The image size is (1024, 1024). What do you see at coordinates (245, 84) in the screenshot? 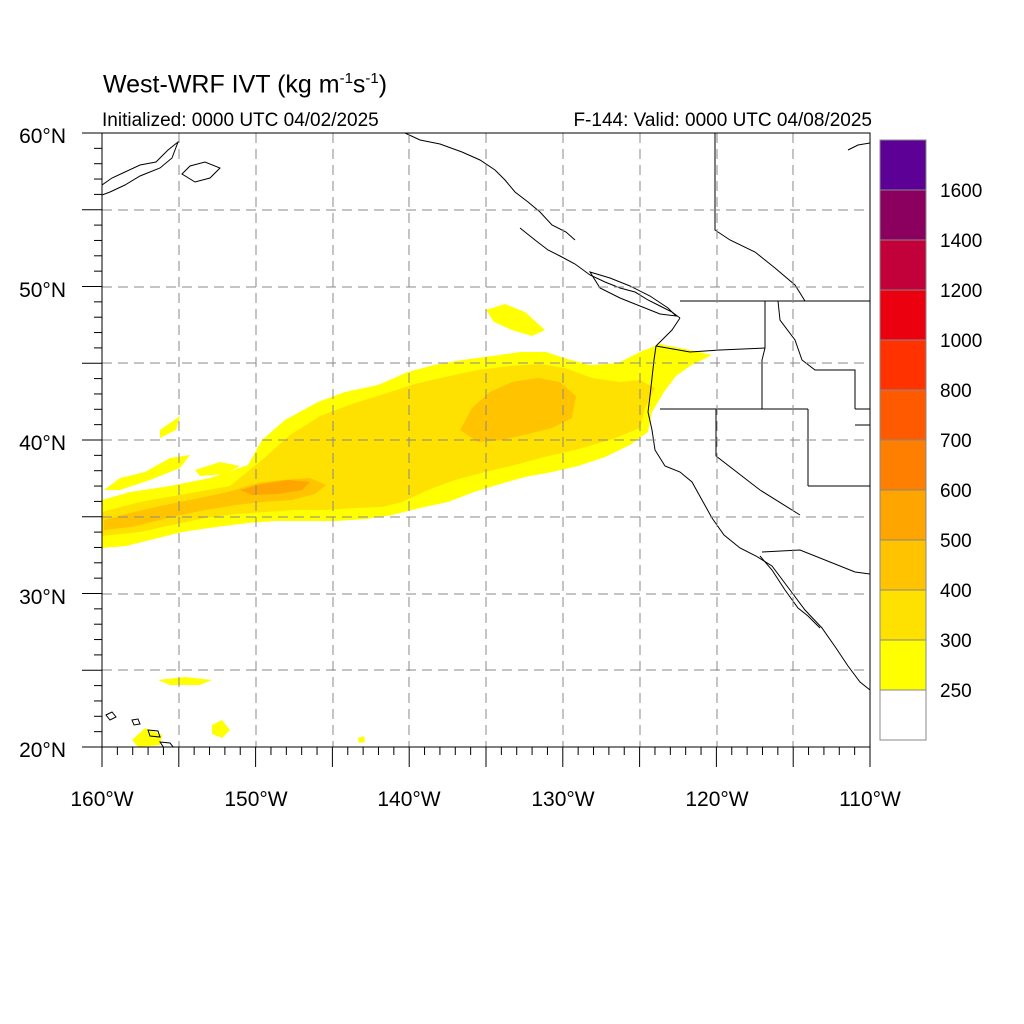
I see `map-title: West-WRF IVT (kg m-1s-1)` at bounding box center [245, 84].